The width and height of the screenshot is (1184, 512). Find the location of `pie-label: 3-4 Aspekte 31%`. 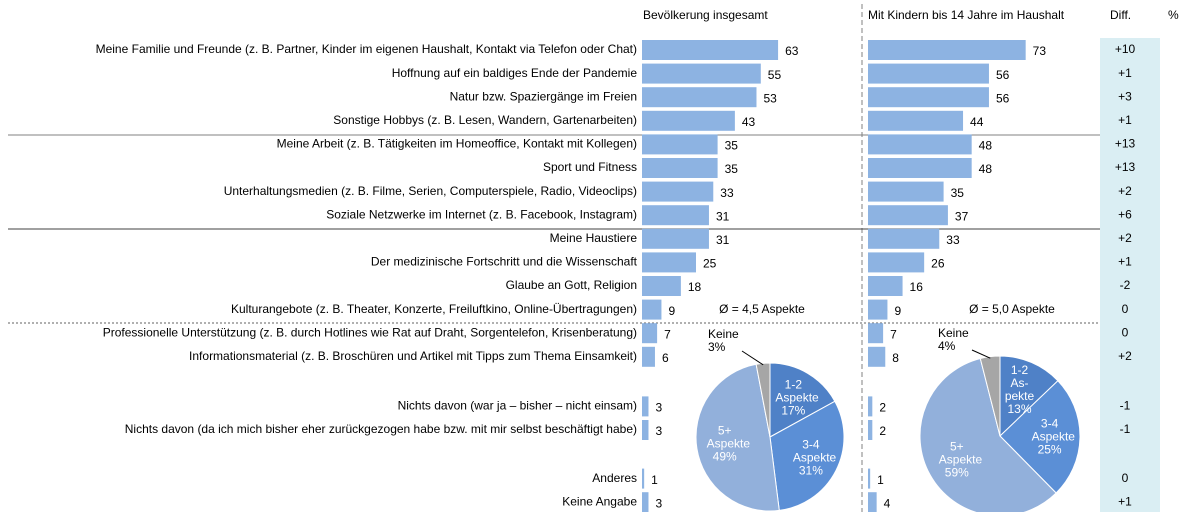

pie-label: 3-4 Aspekte 31% is located at coordinates (814, 457).